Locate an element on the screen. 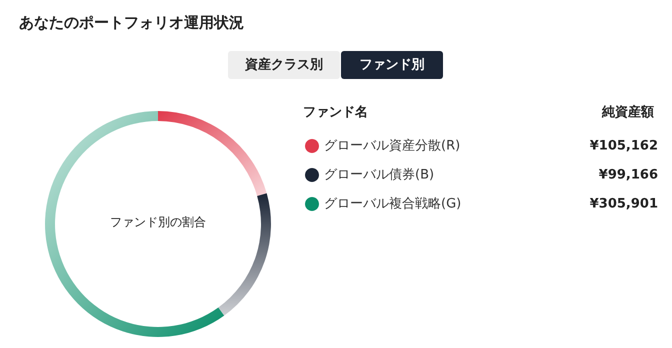 This screenshot has height=348, width=672. text: ファンド別の割合 is located at coordinates (158, 222).